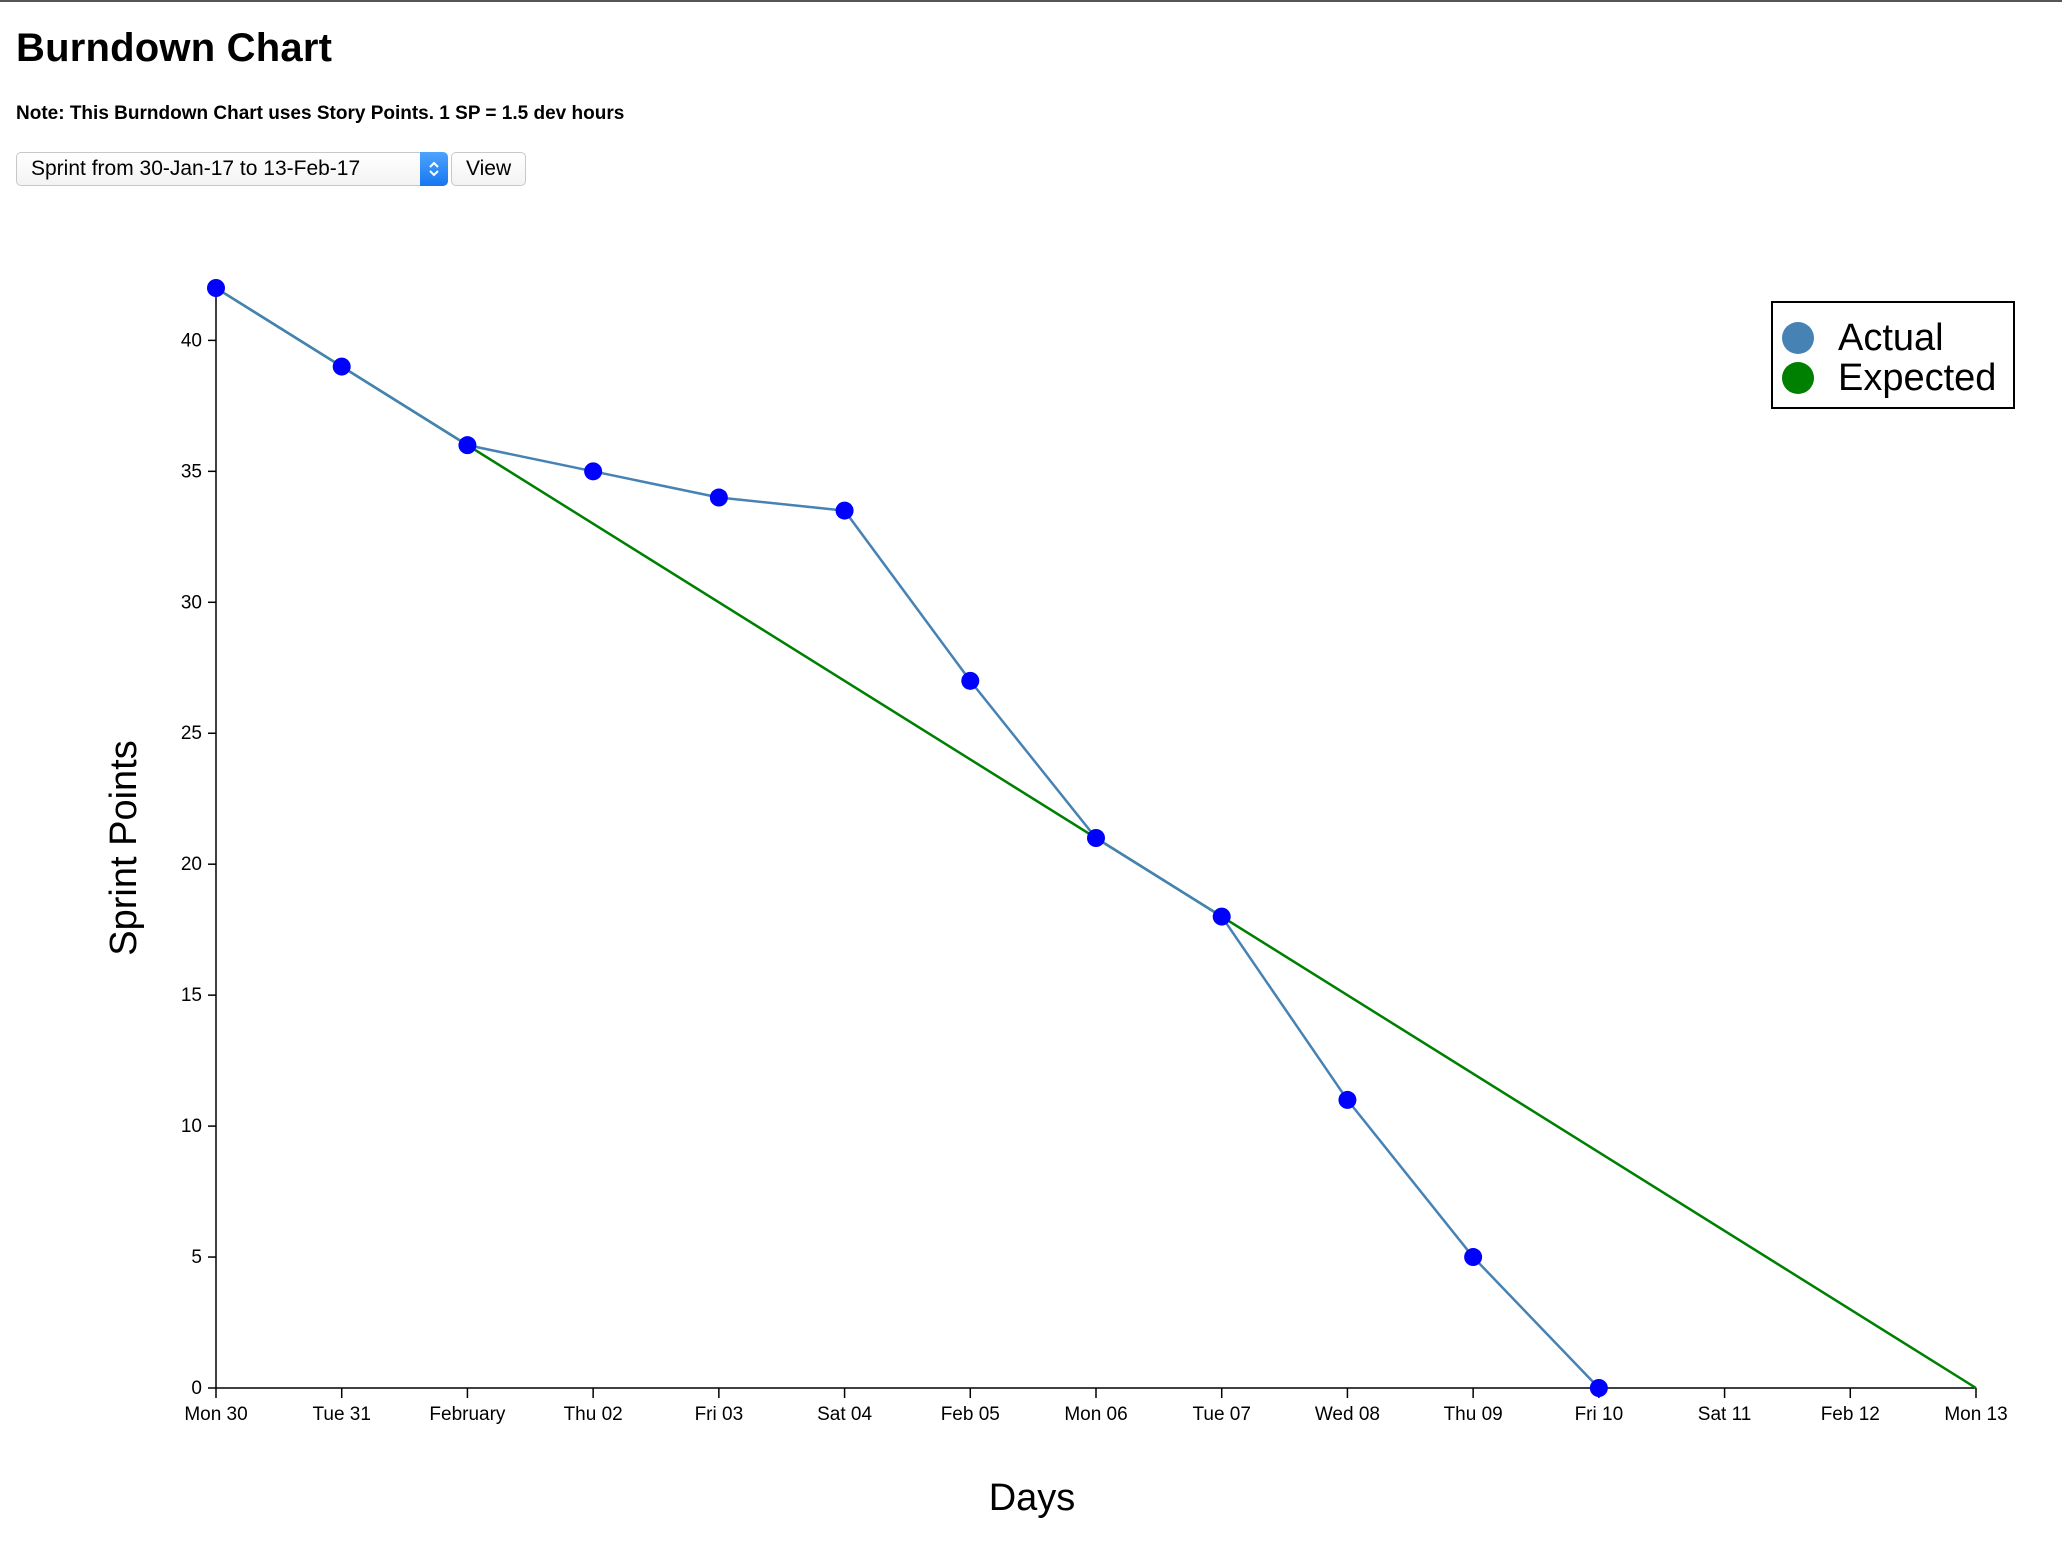 The image size is (2062, 1546). What do you see at coordinates (1221, 1414) in the screenshot?
I see `x-tick-label: Tue 07` at bounding box center [1221, 1414].